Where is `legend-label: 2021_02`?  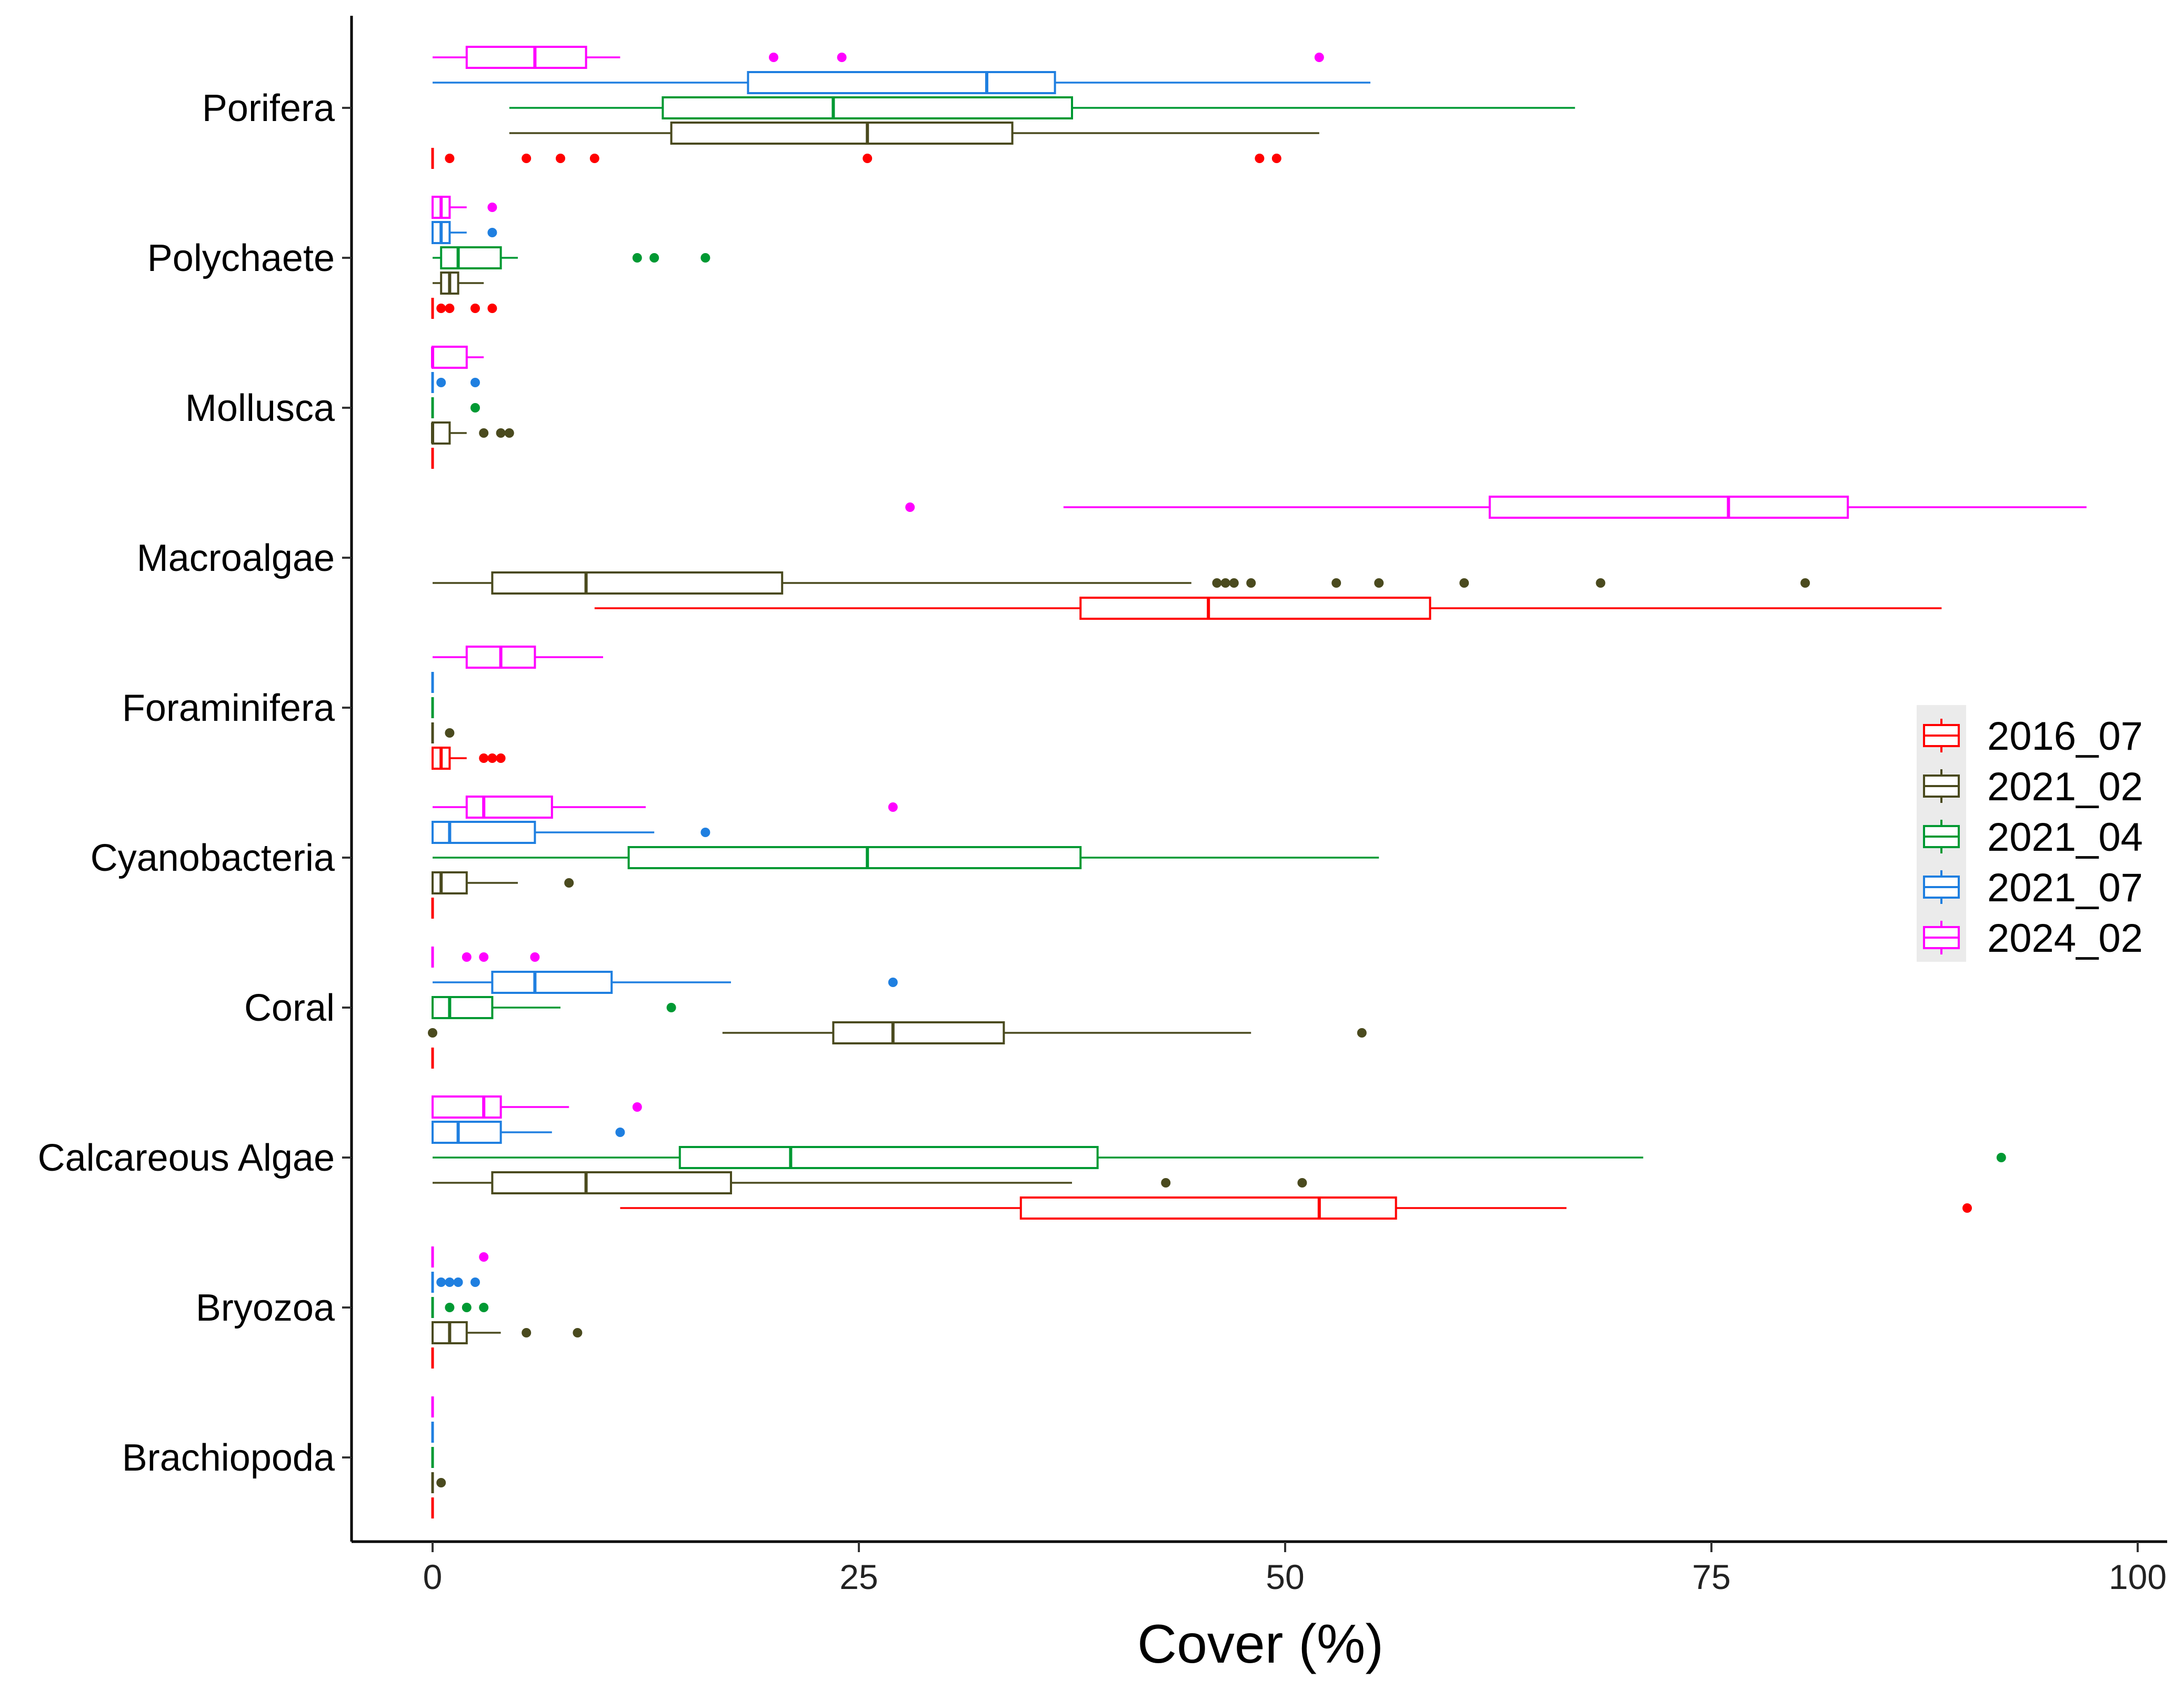
legend-label: 2021_02 is located at coordinates (2065, 786).